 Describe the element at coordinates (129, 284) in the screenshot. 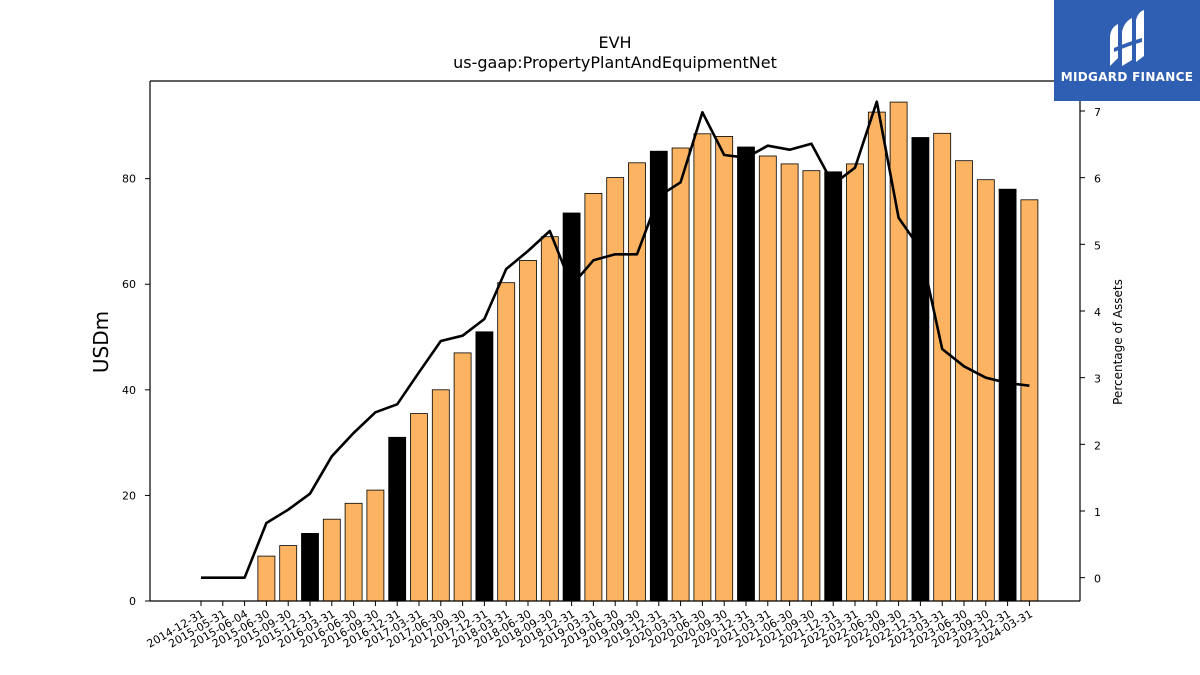

I see `y-tick-label: 60` at that location.